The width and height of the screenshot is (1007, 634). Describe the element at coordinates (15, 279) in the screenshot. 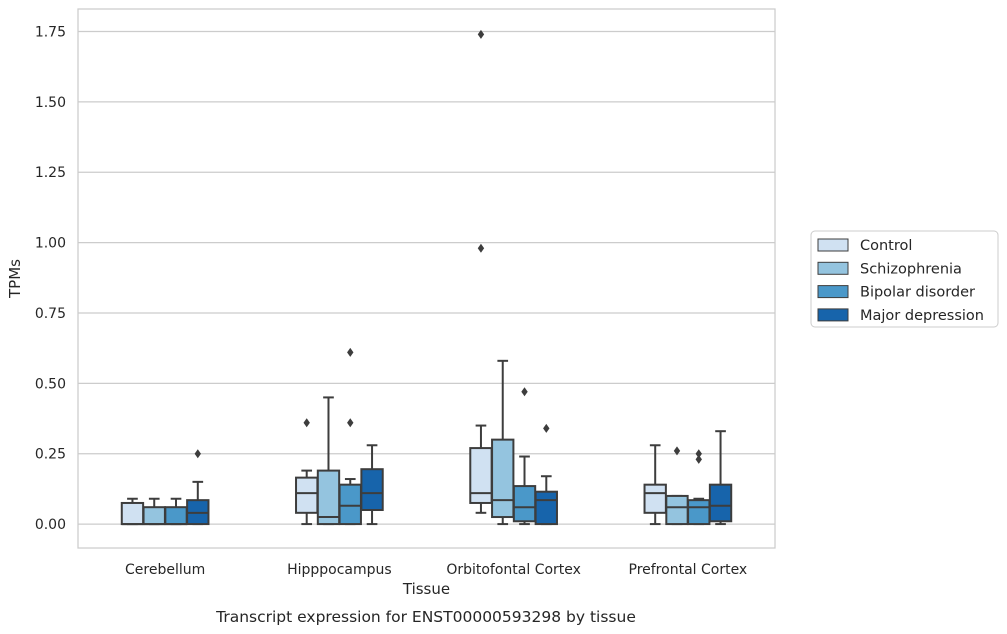

I see `y-axis-label: TPMs` at that location.